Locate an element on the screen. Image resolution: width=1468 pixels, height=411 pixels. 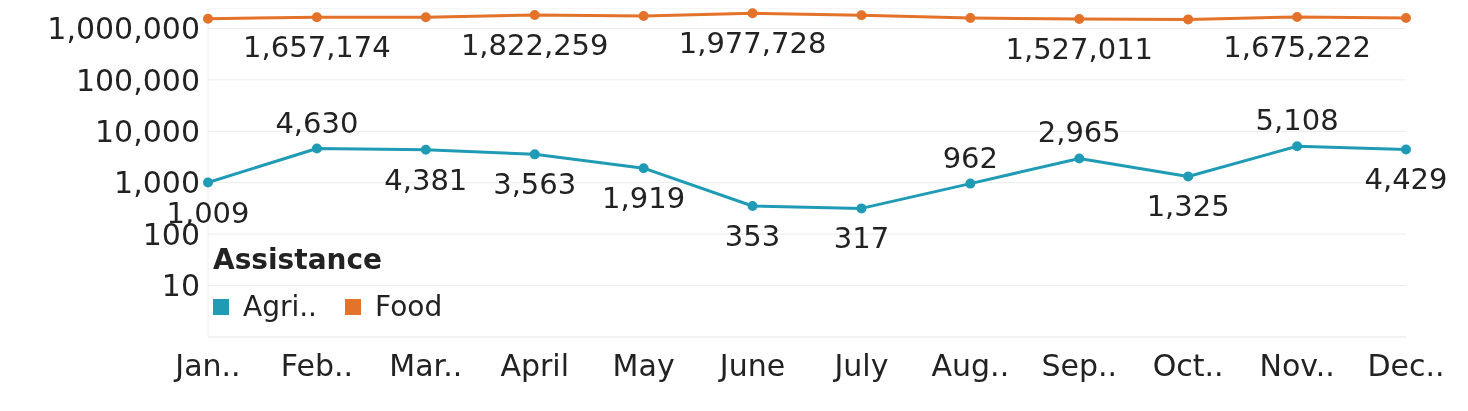
legend-label: Food is located at coordinates (409, 306).